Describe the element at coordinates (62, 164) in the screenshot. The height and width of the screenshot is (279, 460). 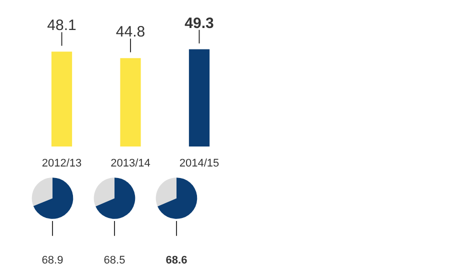
I see `x-tick-label: 2012/13` at that location.